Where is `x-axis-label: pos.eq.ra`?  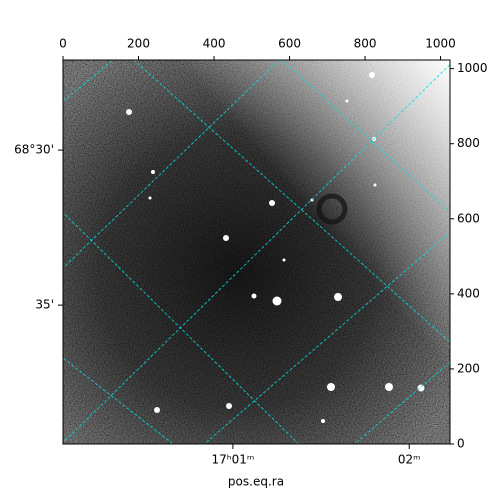
x-axis-label: pos.eq.ra is located at coordinates (256, 482).